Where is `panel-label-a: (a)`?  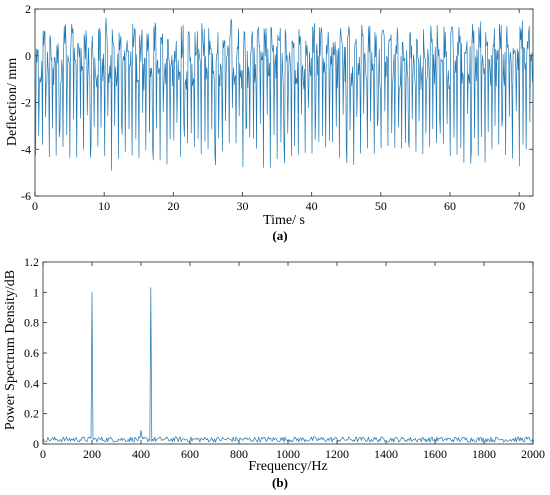
panel-label-a: (a) is located at coordinates (279, 235).